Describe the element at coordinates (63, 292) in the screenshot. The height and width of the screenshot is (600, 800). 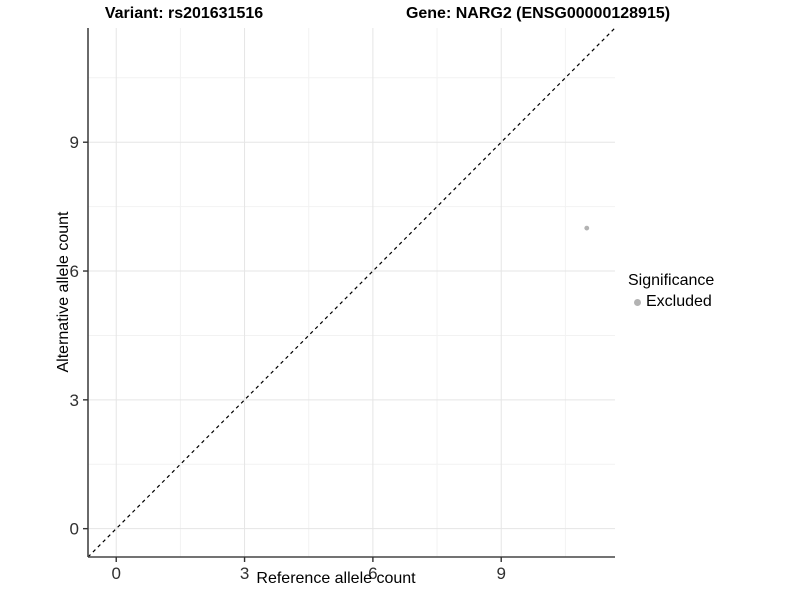
I see `y-axis-title: Alternative allele count` at that location.